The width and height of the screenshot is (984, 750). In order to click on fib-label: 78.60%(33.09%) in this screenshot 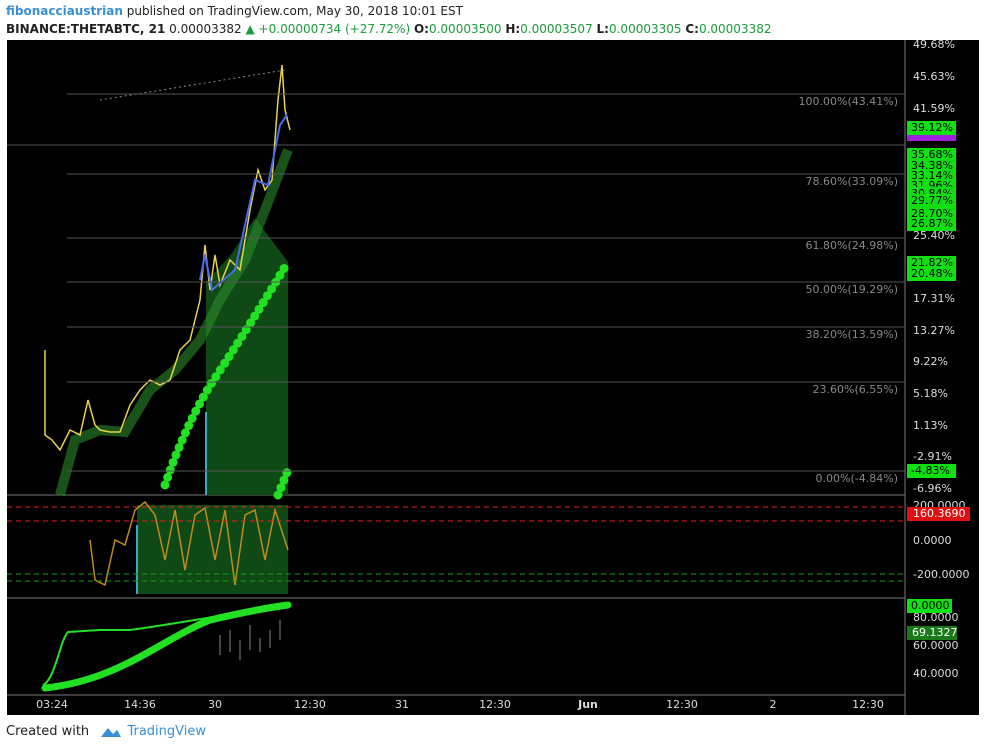, I will do `click(852, 181)`.